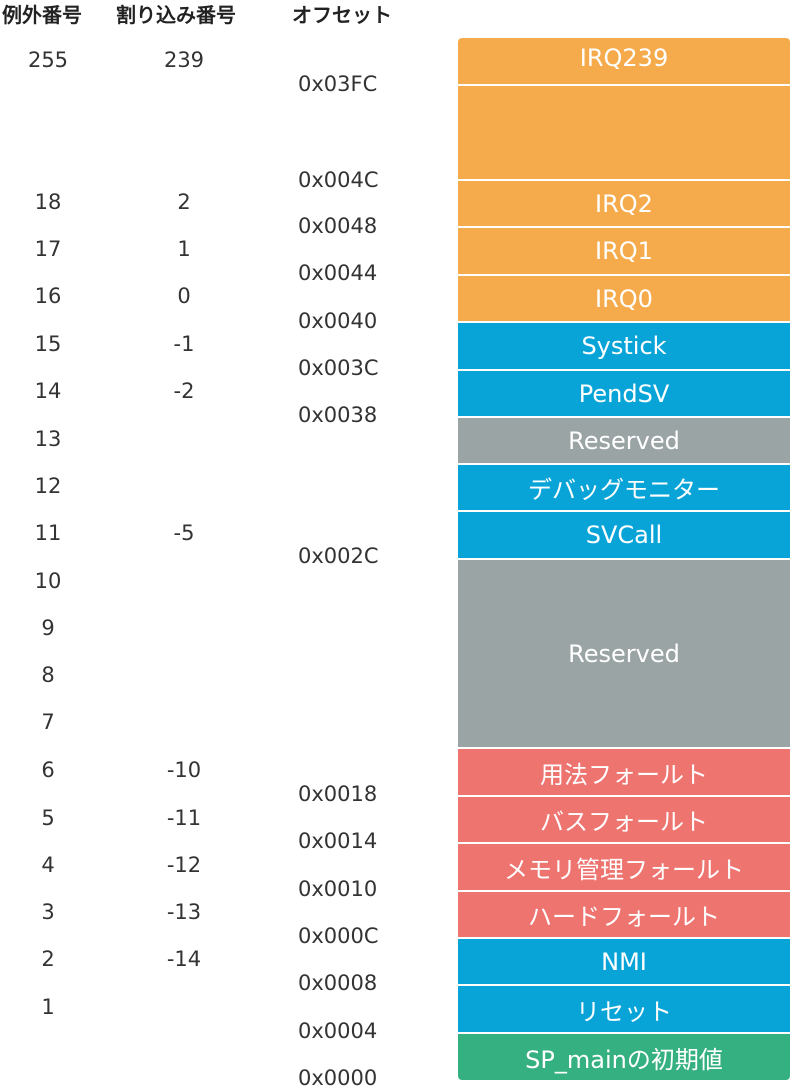 The height and width of the screenshot is (1090, 792). I want to click on offset-label: 0x0038, so click(338, 415).